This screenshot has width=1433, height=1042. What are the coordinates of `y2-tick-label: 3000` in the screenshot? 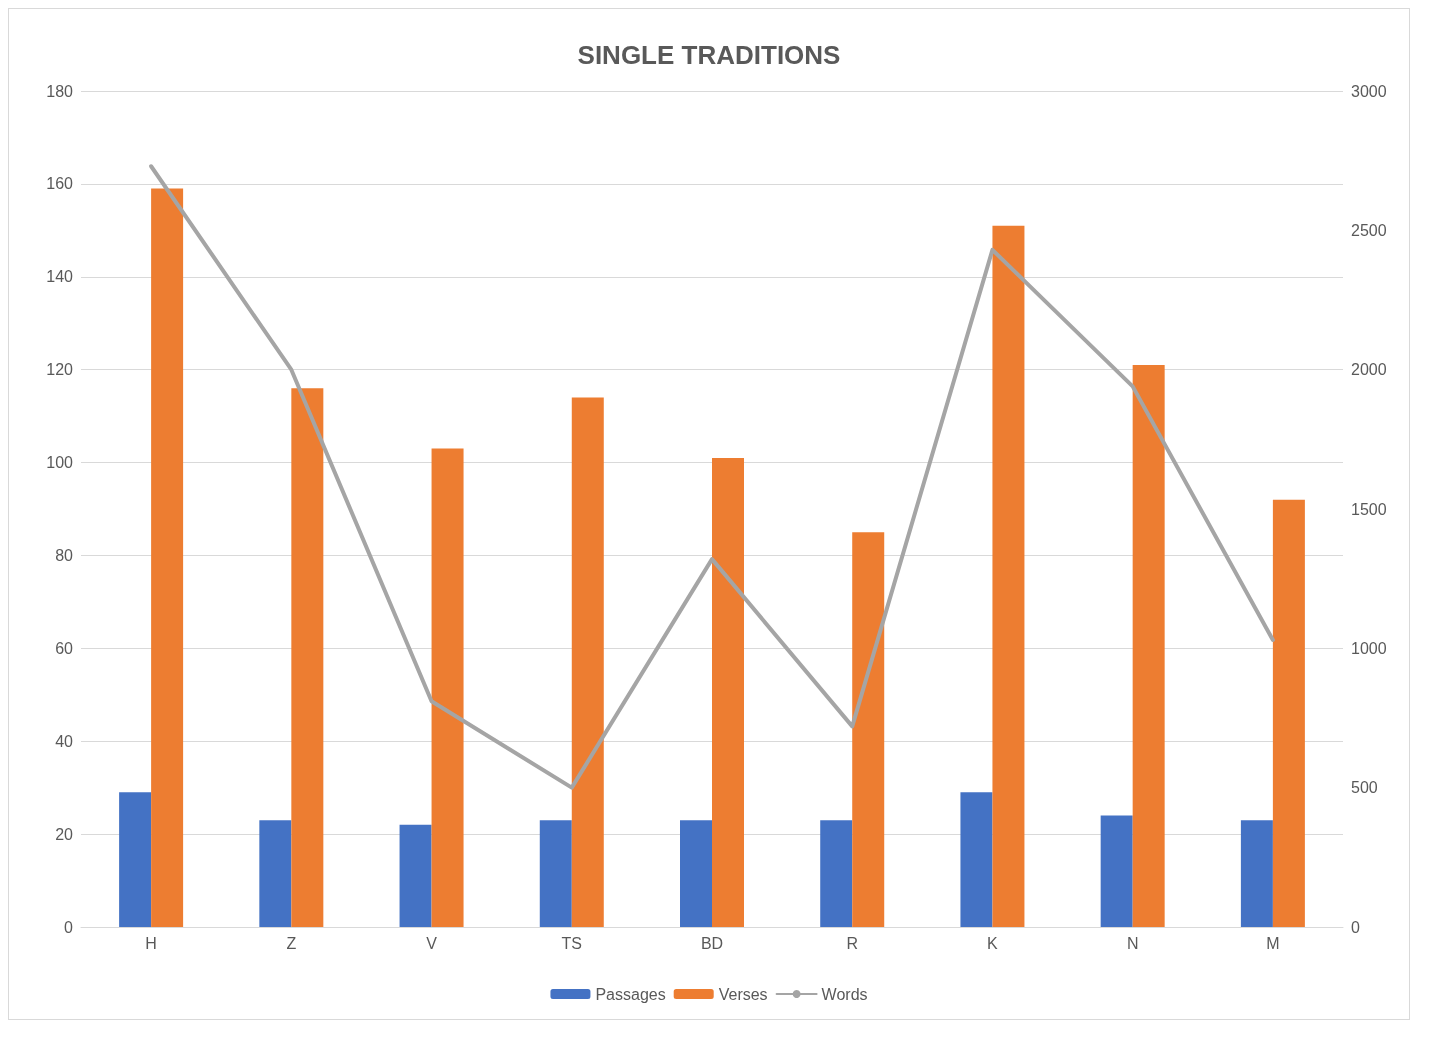 It's located at (1369, 91).